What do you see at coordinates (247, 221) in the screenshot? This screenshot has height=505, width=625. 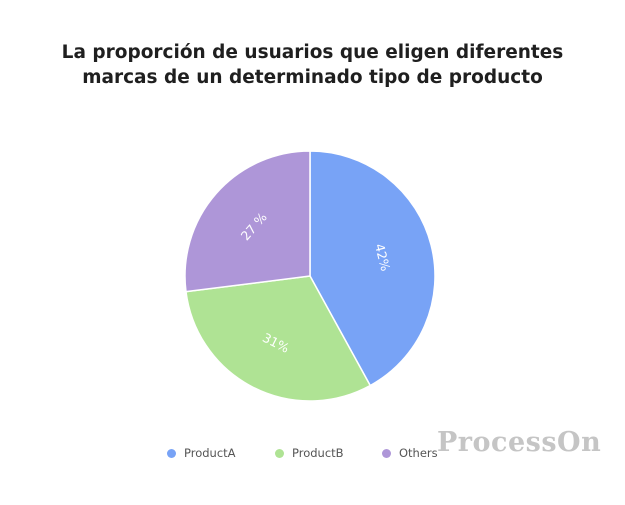 I see `pie-slice-others` at bounding box center [247, 221].